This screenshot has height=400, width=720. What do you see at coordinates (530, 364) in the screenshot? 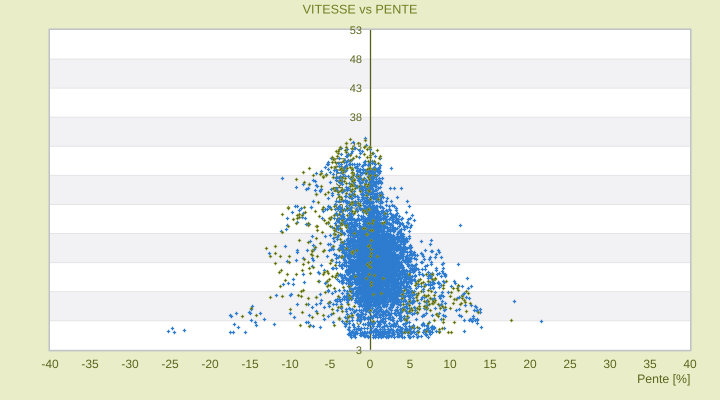
I see `svg-text: 20` at bounding box center [530, 364].